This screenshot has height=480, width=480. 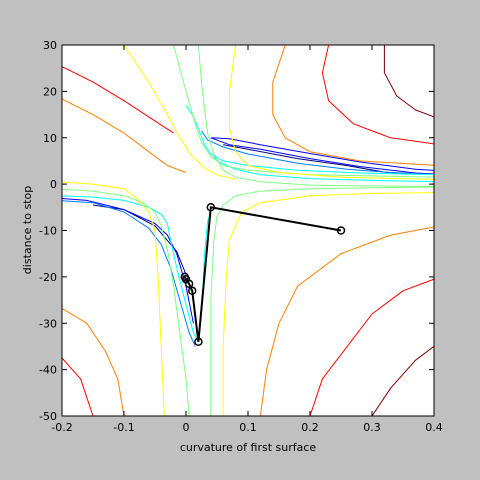 What do you see at coordinates (27, 230) in the screenshot?
I see `y-axis-label: distance to stop` at bounding box center [27, 230].